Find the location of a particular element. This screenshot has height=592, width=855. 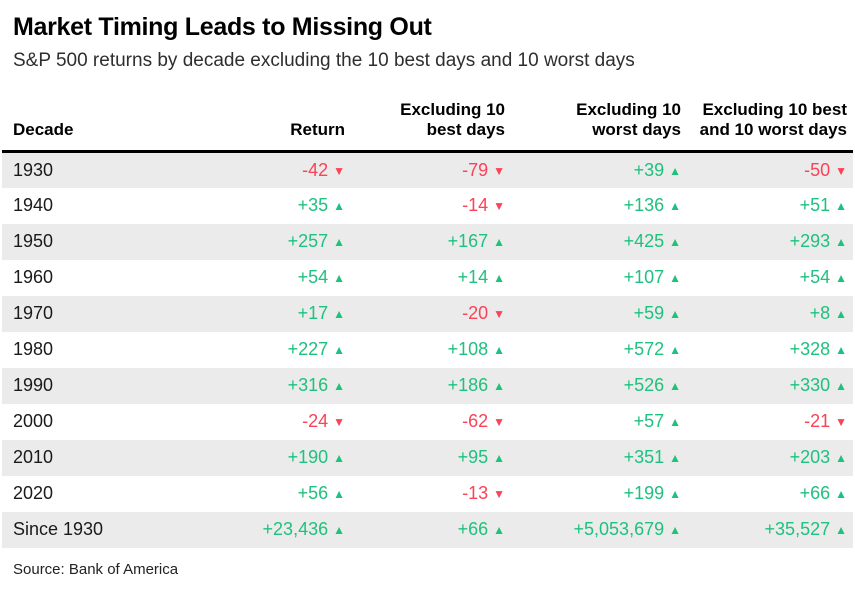

return-value: +257 is located at coordinates (308, 241).